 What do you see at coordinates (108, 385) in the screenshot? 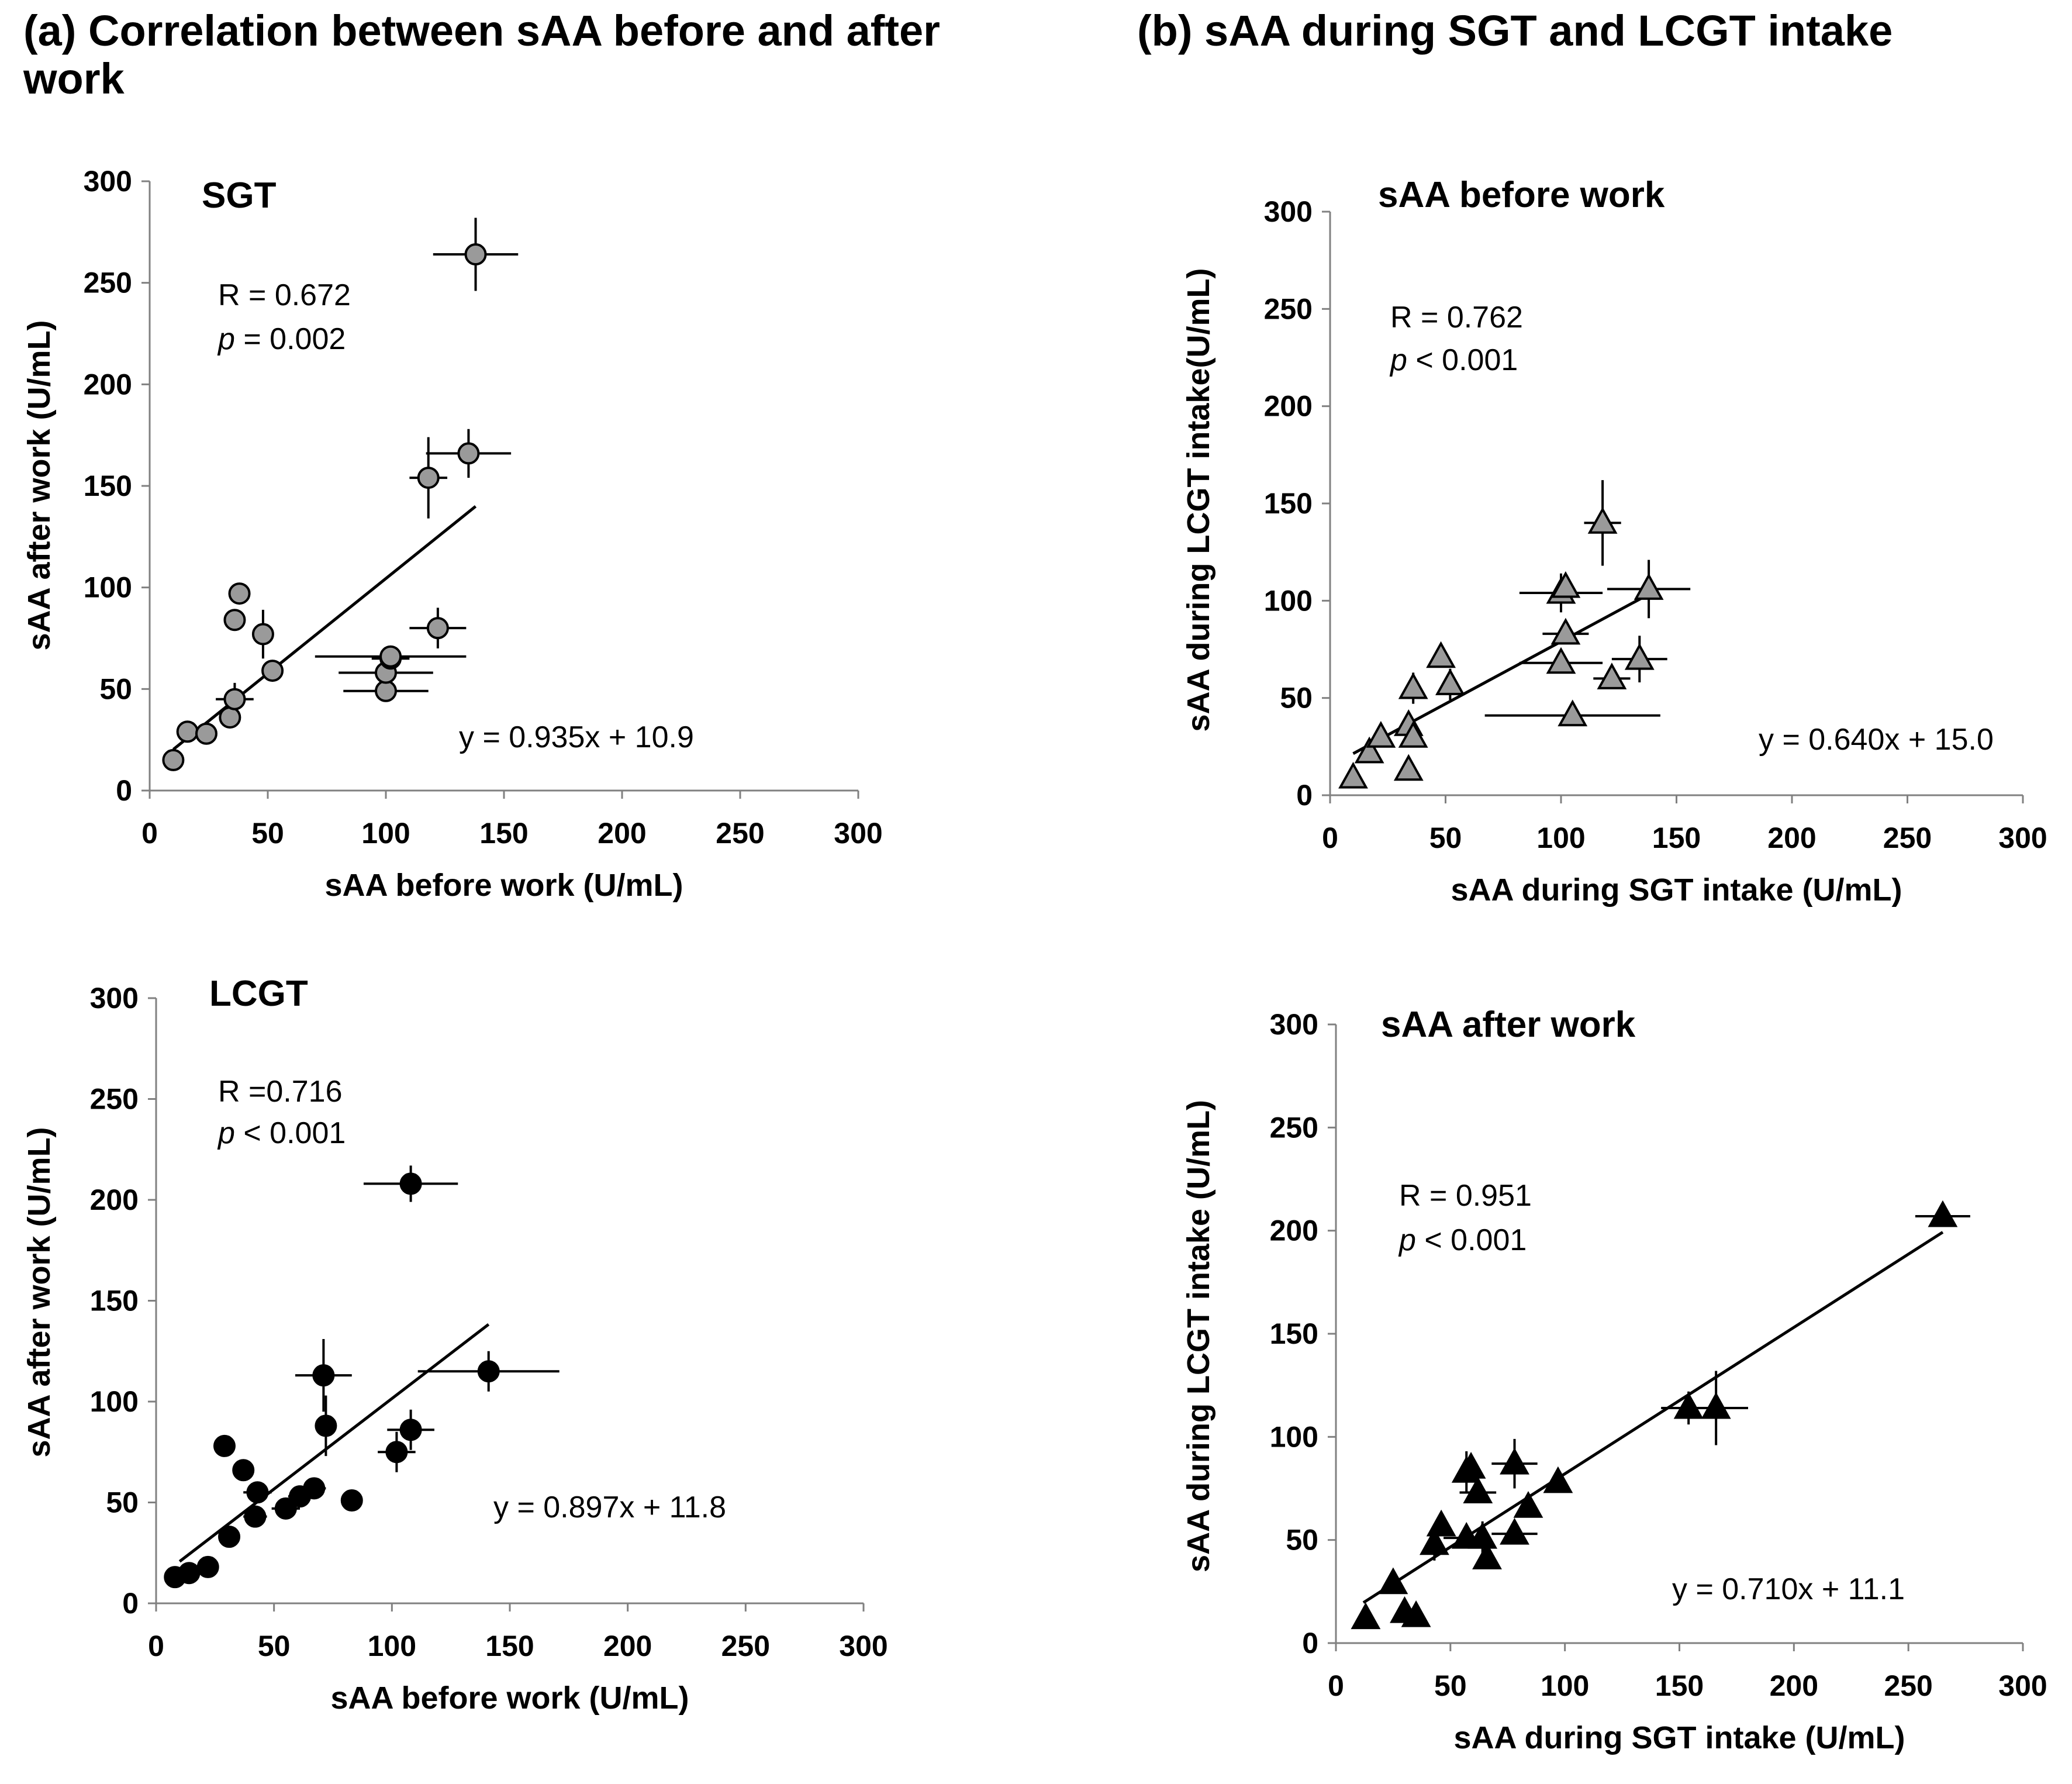
I see `y-tick-label: 200` at bounding box center [108, 385].